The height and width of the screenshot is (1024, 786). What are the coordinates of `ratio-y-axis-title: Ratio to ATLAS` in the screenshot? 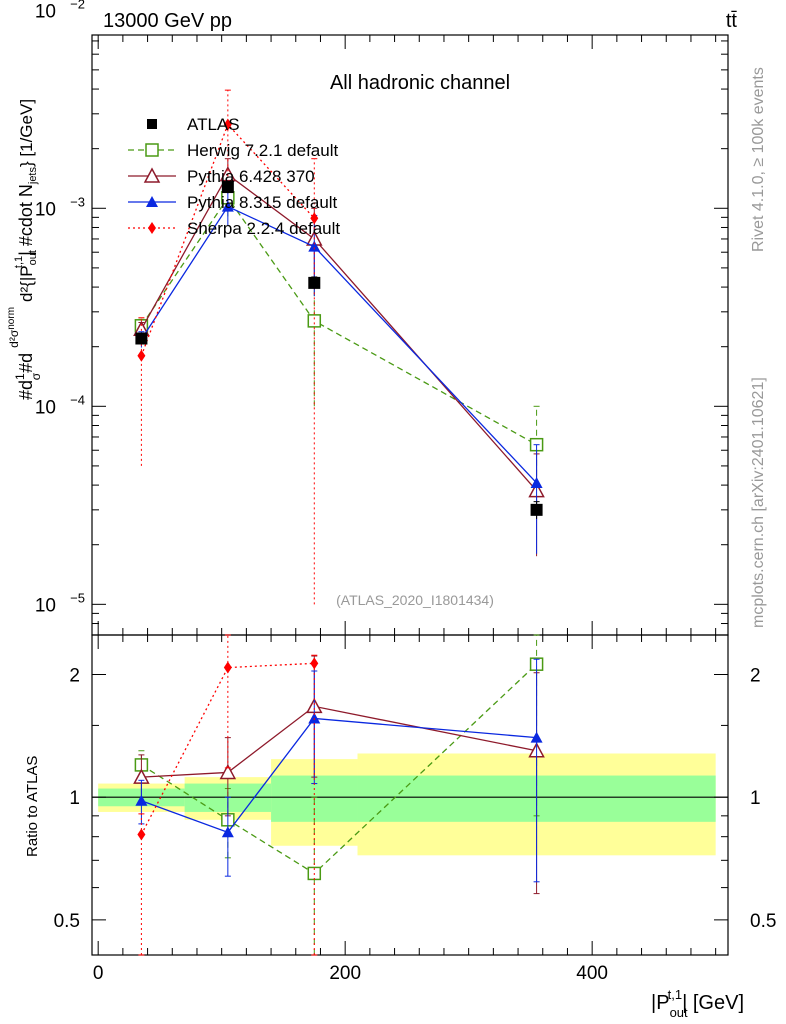 It's located at (32, 806).